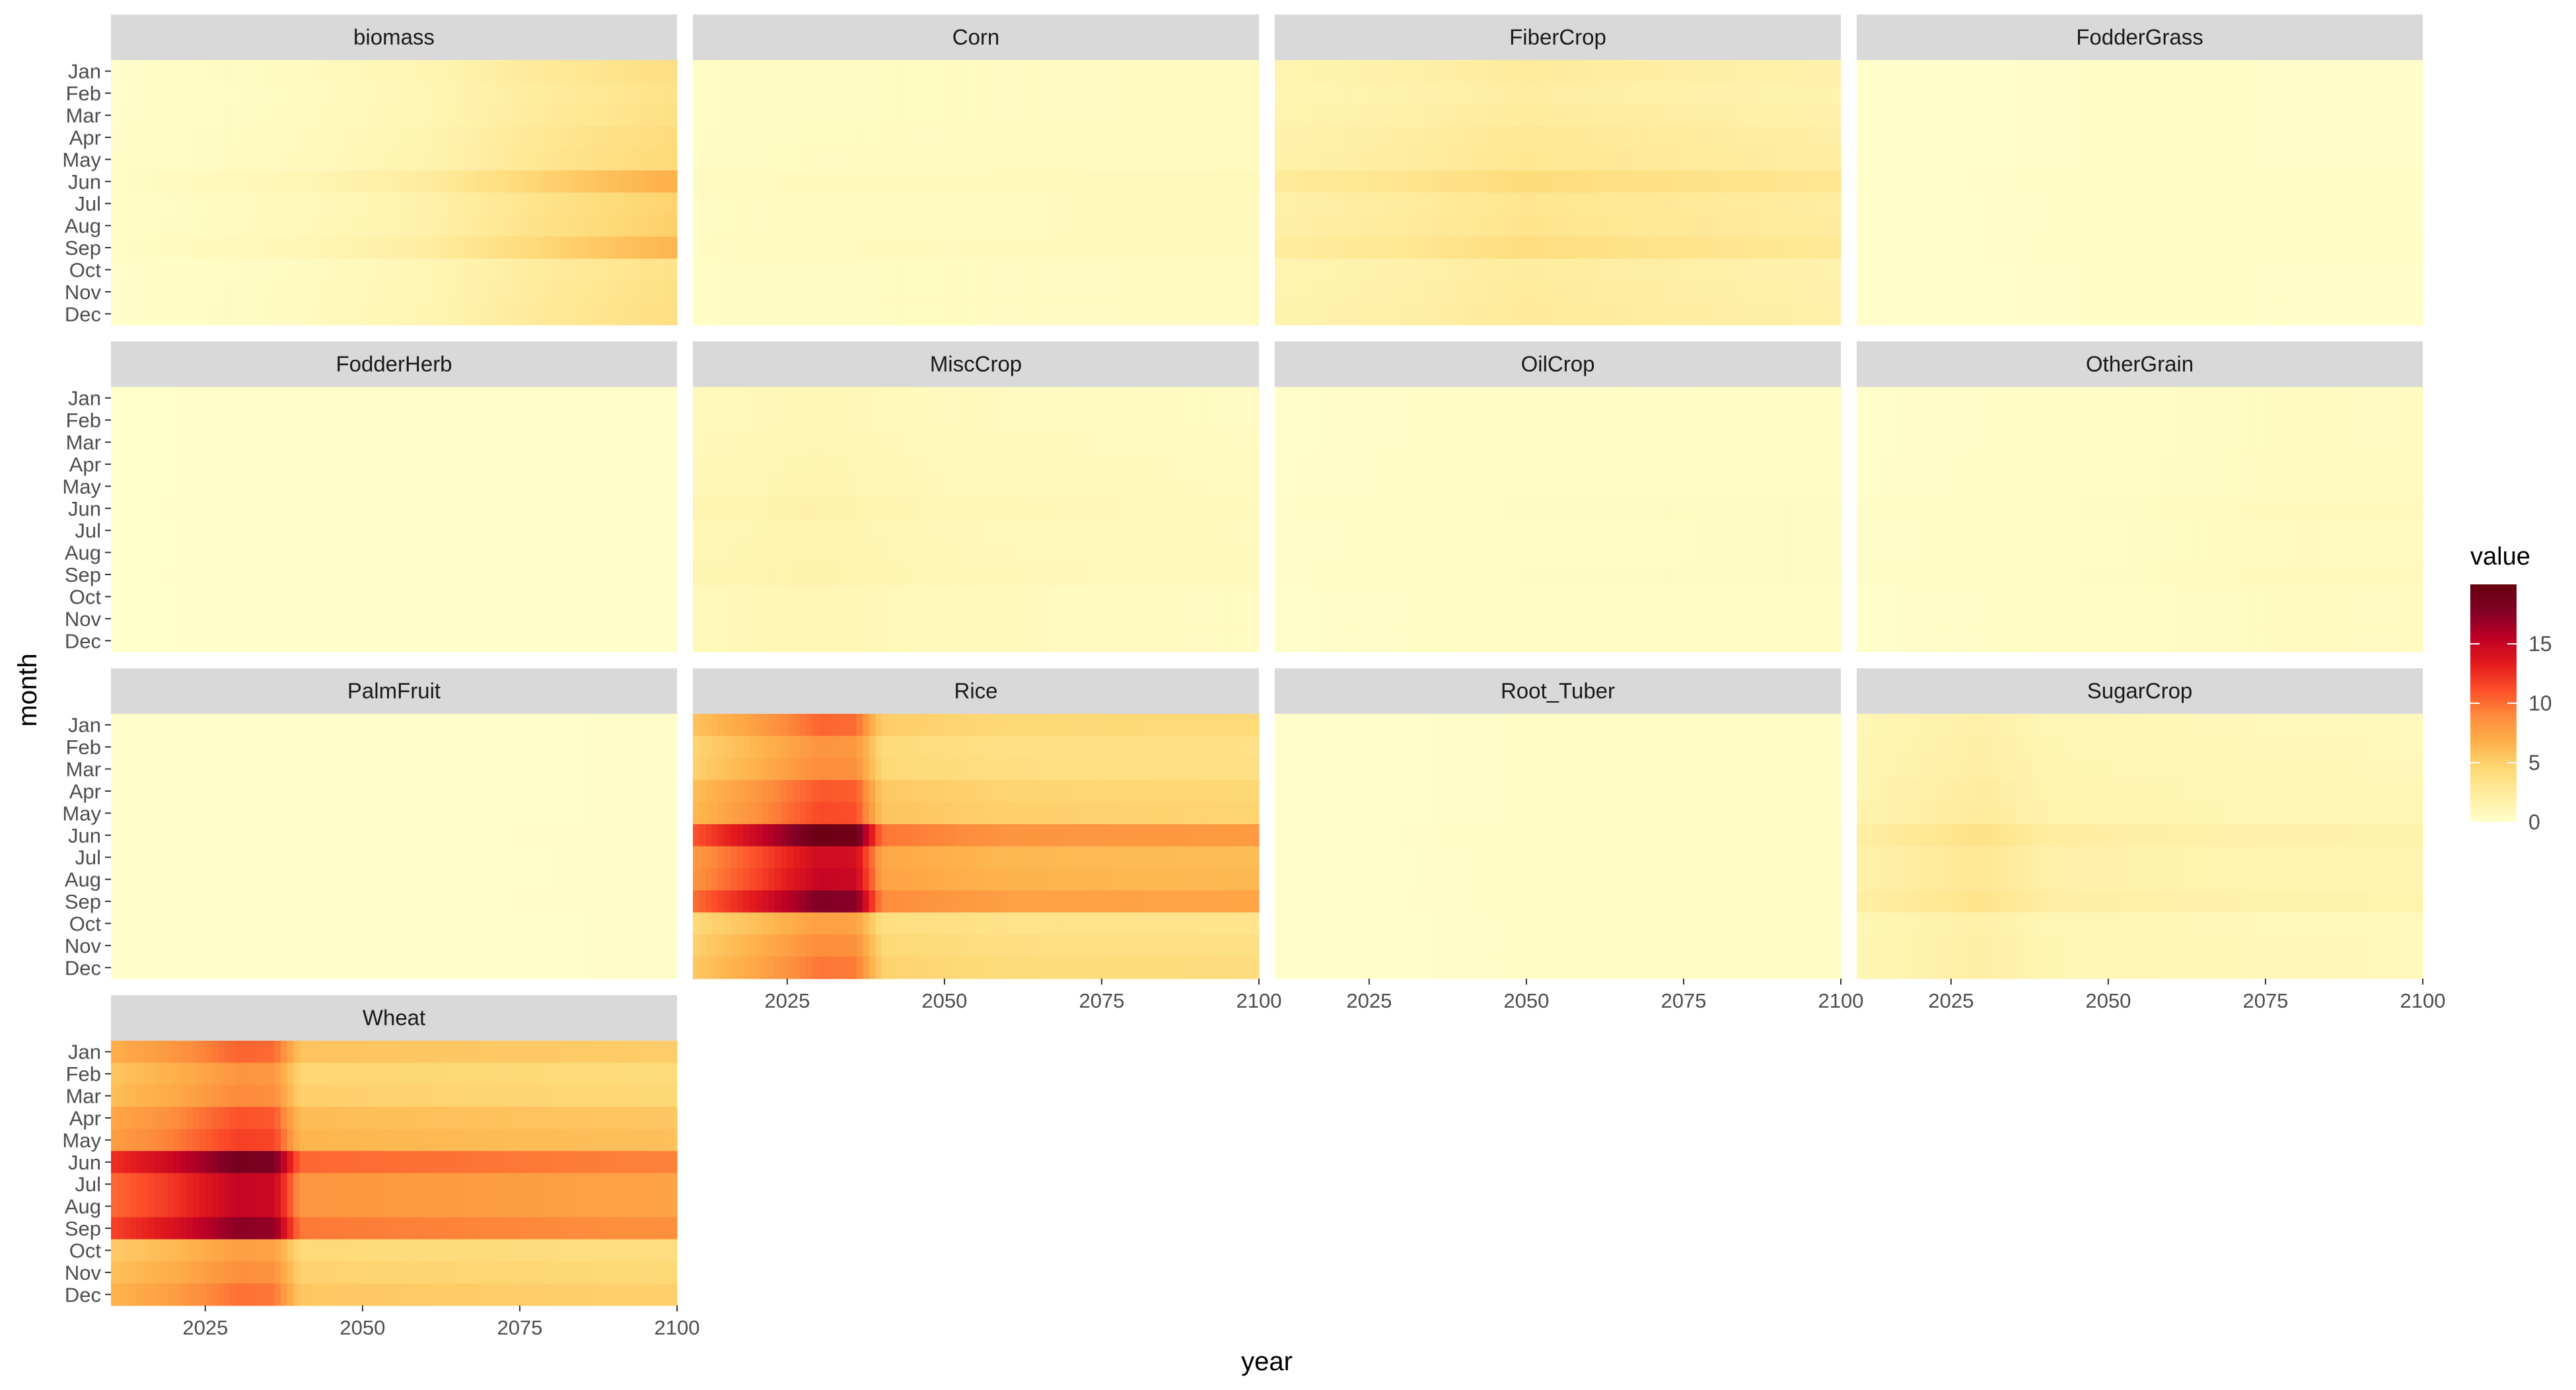  I want to click on y-tick-label: Mar, so click(83, 115).